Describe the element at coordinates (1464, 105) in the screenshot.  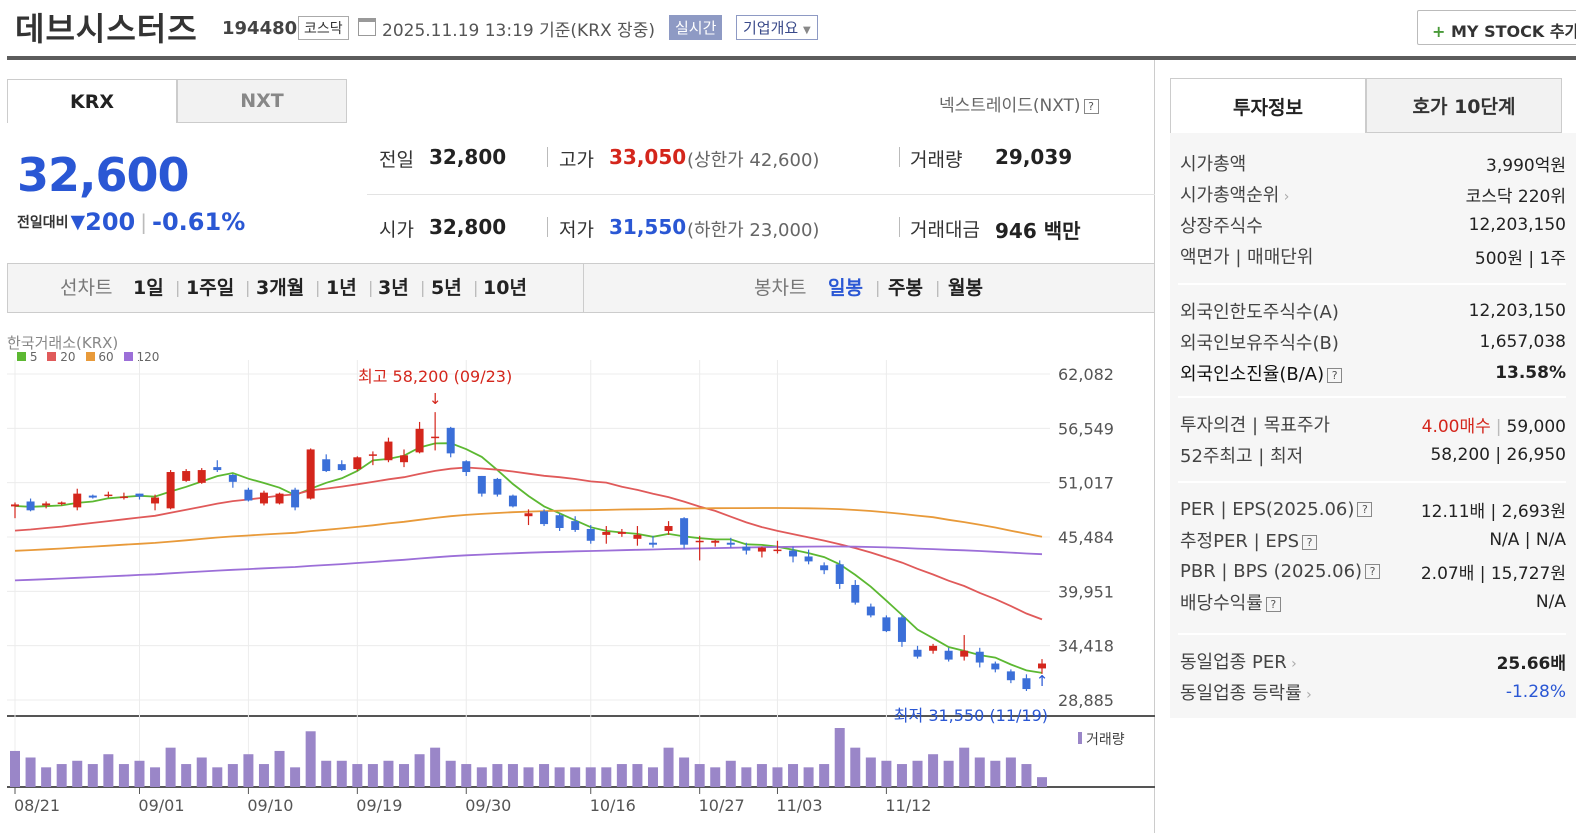
I see `tab-orderbook: 호가 10단계` at that location.